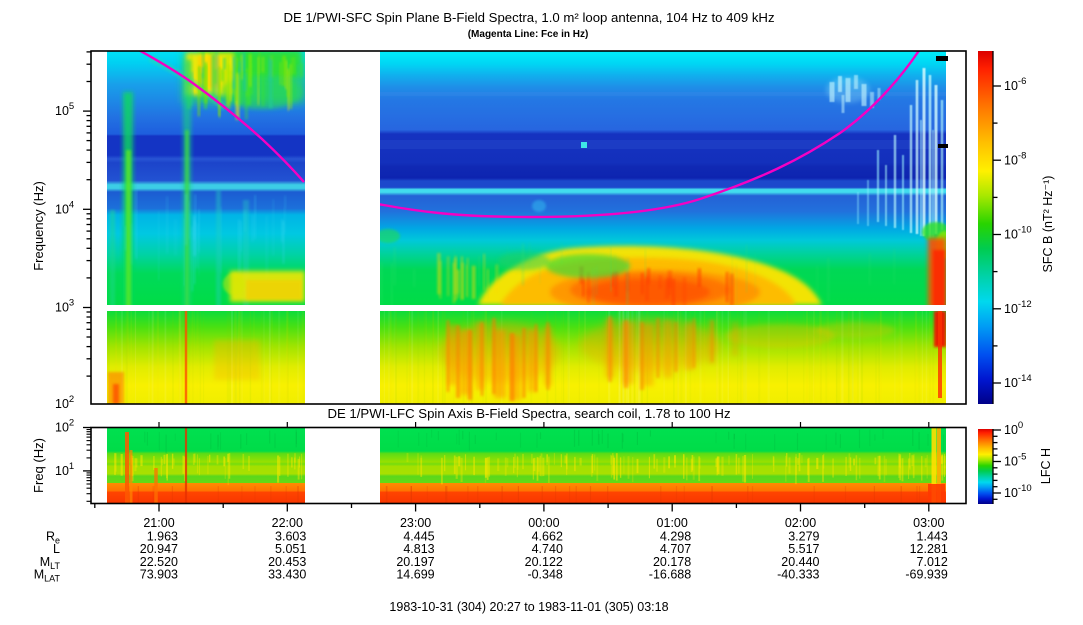 Image resolution: width=1083 pixels, height=625 pixels. What do you see at coordinates (158, 523) in the screenshot?
I see `svg-text: 21:00` at bounding box center [158, 523].